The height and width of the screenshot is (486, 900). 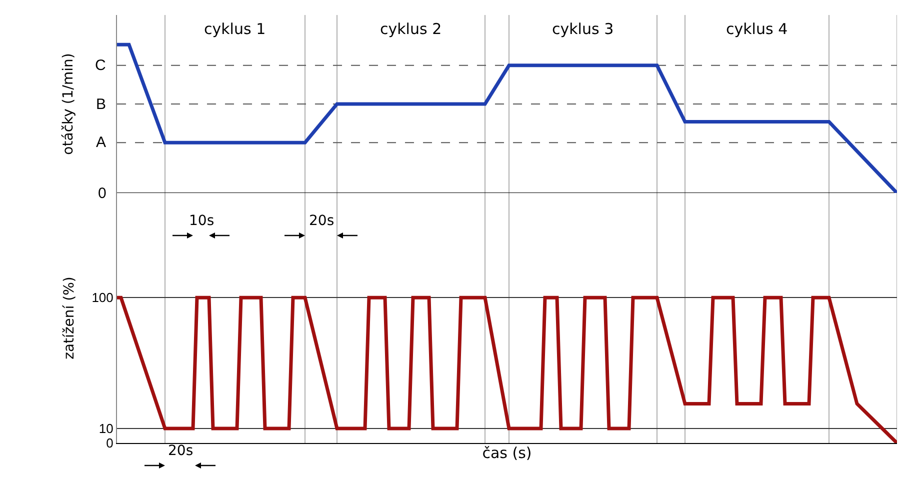 I want to click on y-tick-label: 0, so click(x=110, y=443).